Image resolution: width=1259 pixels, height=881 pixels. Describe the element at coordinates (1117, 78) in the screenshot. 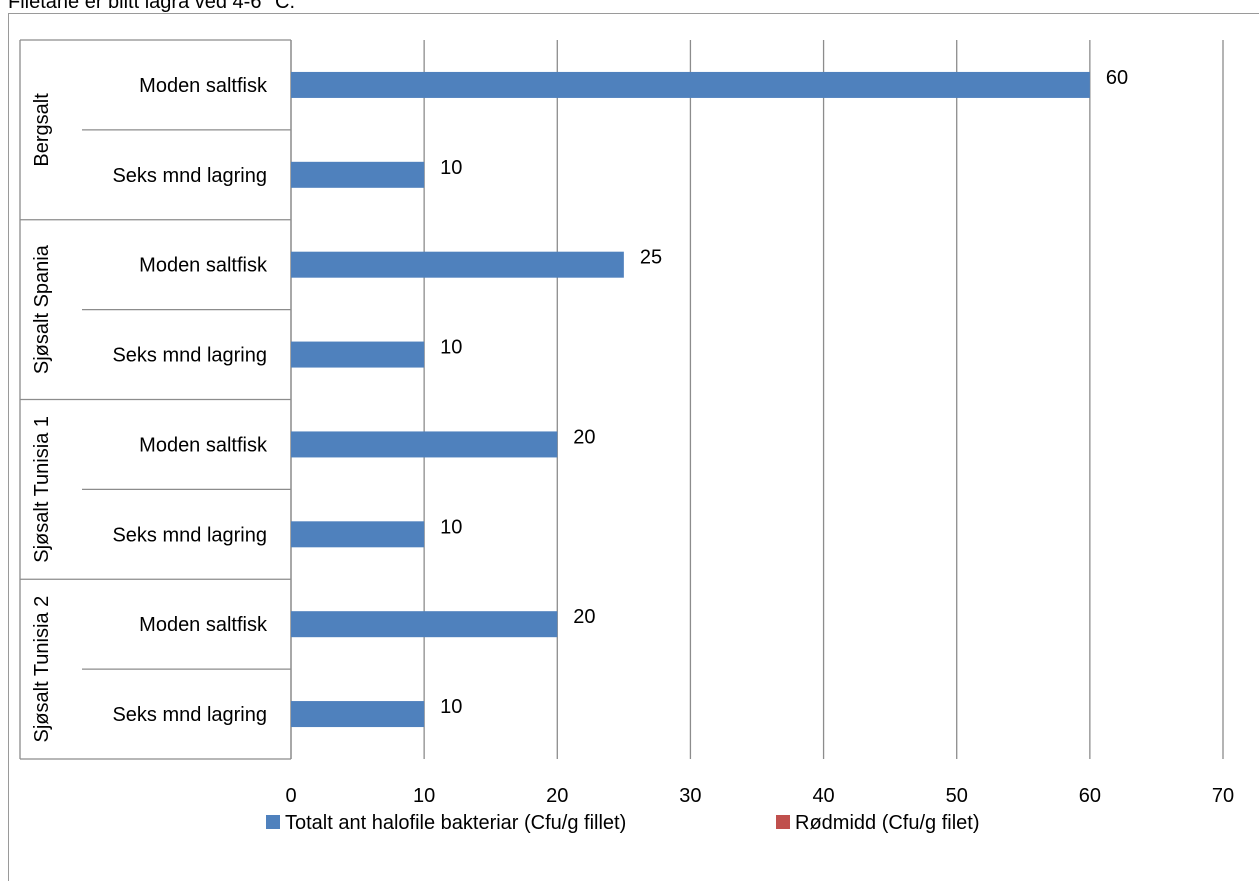

I see `data-label: 60` at that location.